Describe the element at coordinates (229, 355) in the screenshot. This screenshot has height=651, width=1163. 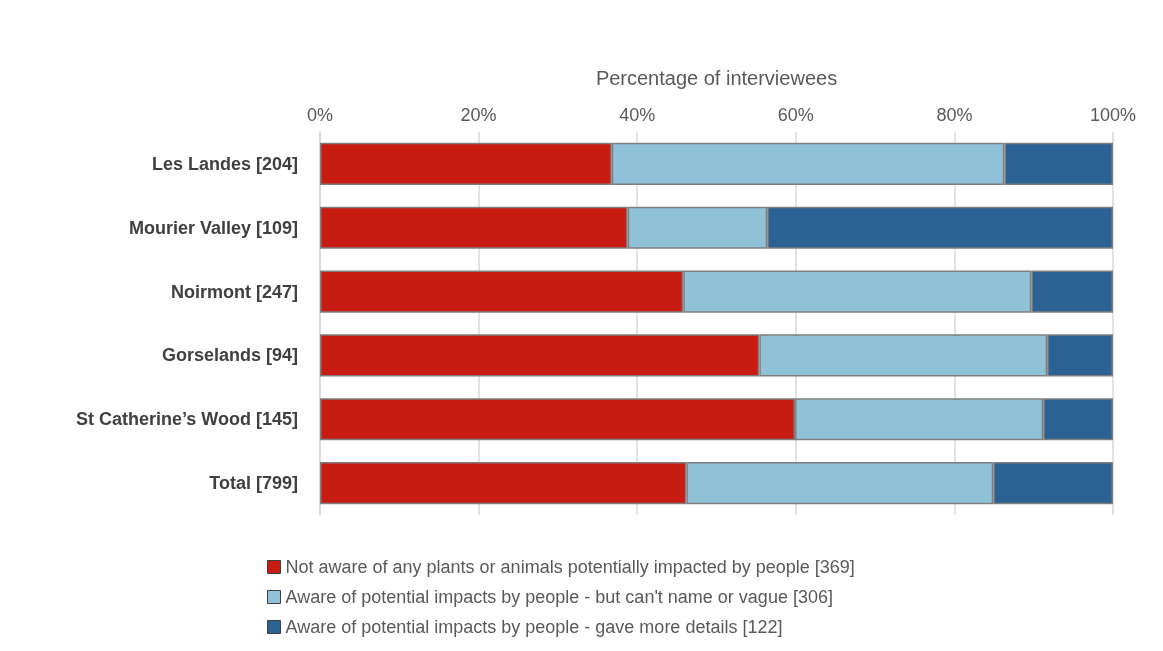
I see `y-tick-label: Gorselands [94]` at that location.